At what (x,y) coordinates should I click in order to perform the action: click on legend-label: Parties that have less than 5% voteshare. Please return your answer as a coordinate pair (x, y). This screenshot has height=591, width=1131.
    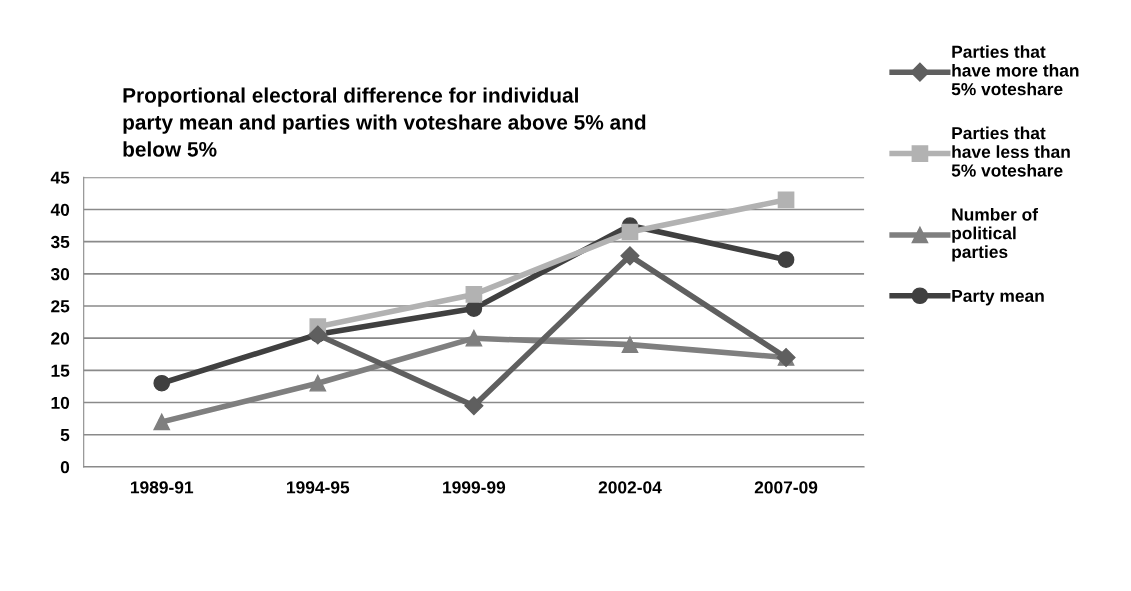
    Looking at the image, I should click on (1010, 151).